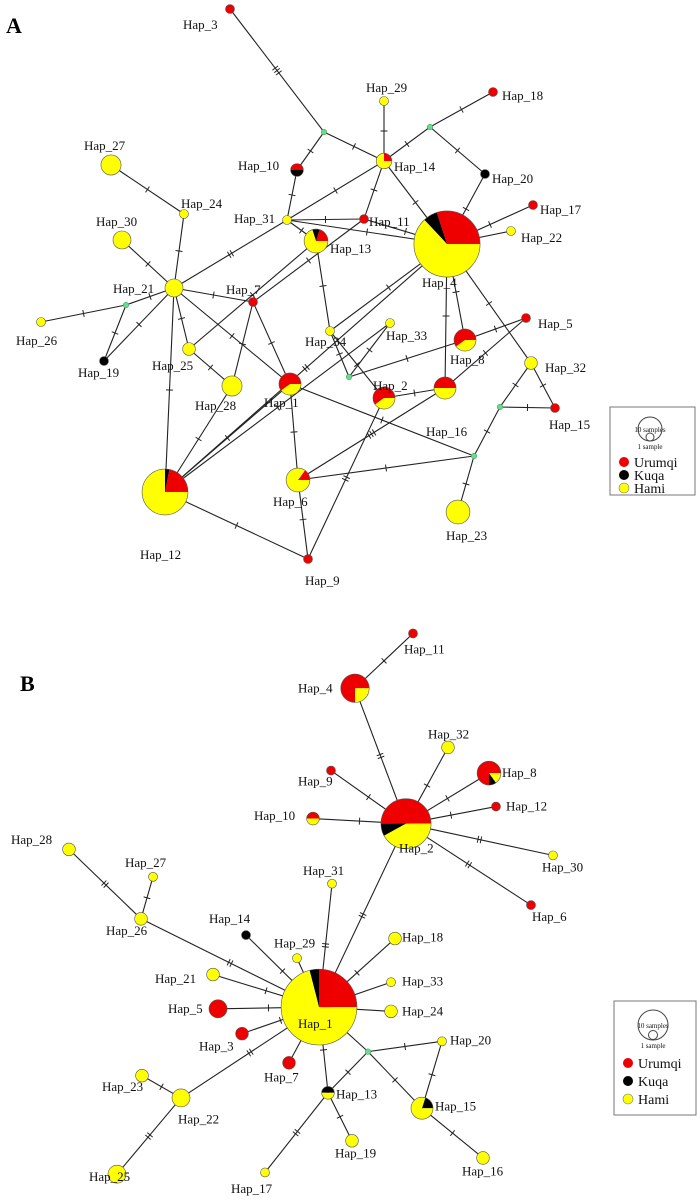  What do you see at coordinates (294, 943) in the screenshot?
I see `haplotype-label: Hap_29` at bounding box center [294, 943].